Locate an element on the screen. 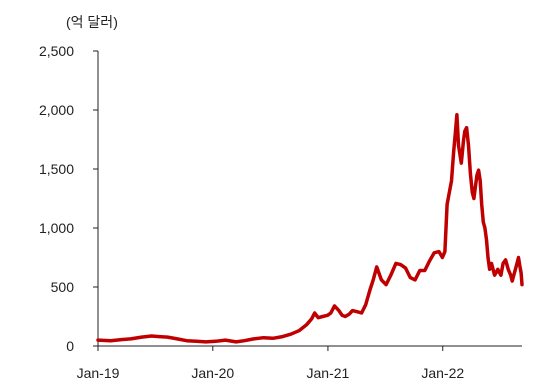 The image size is (543, 383). x-tick-label: Jan-22 is located at coordinates (442, 373).